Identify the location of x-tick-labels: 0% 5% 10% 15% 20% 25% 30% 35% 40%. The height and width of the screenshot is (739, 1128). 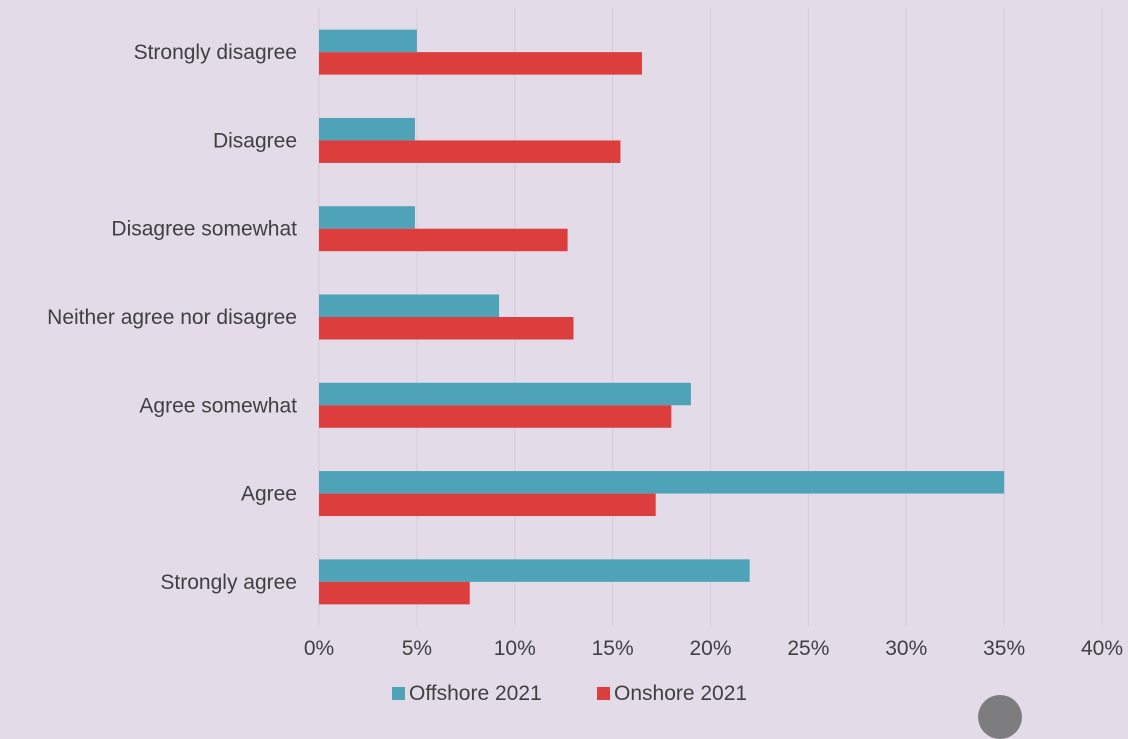
(713, 648).